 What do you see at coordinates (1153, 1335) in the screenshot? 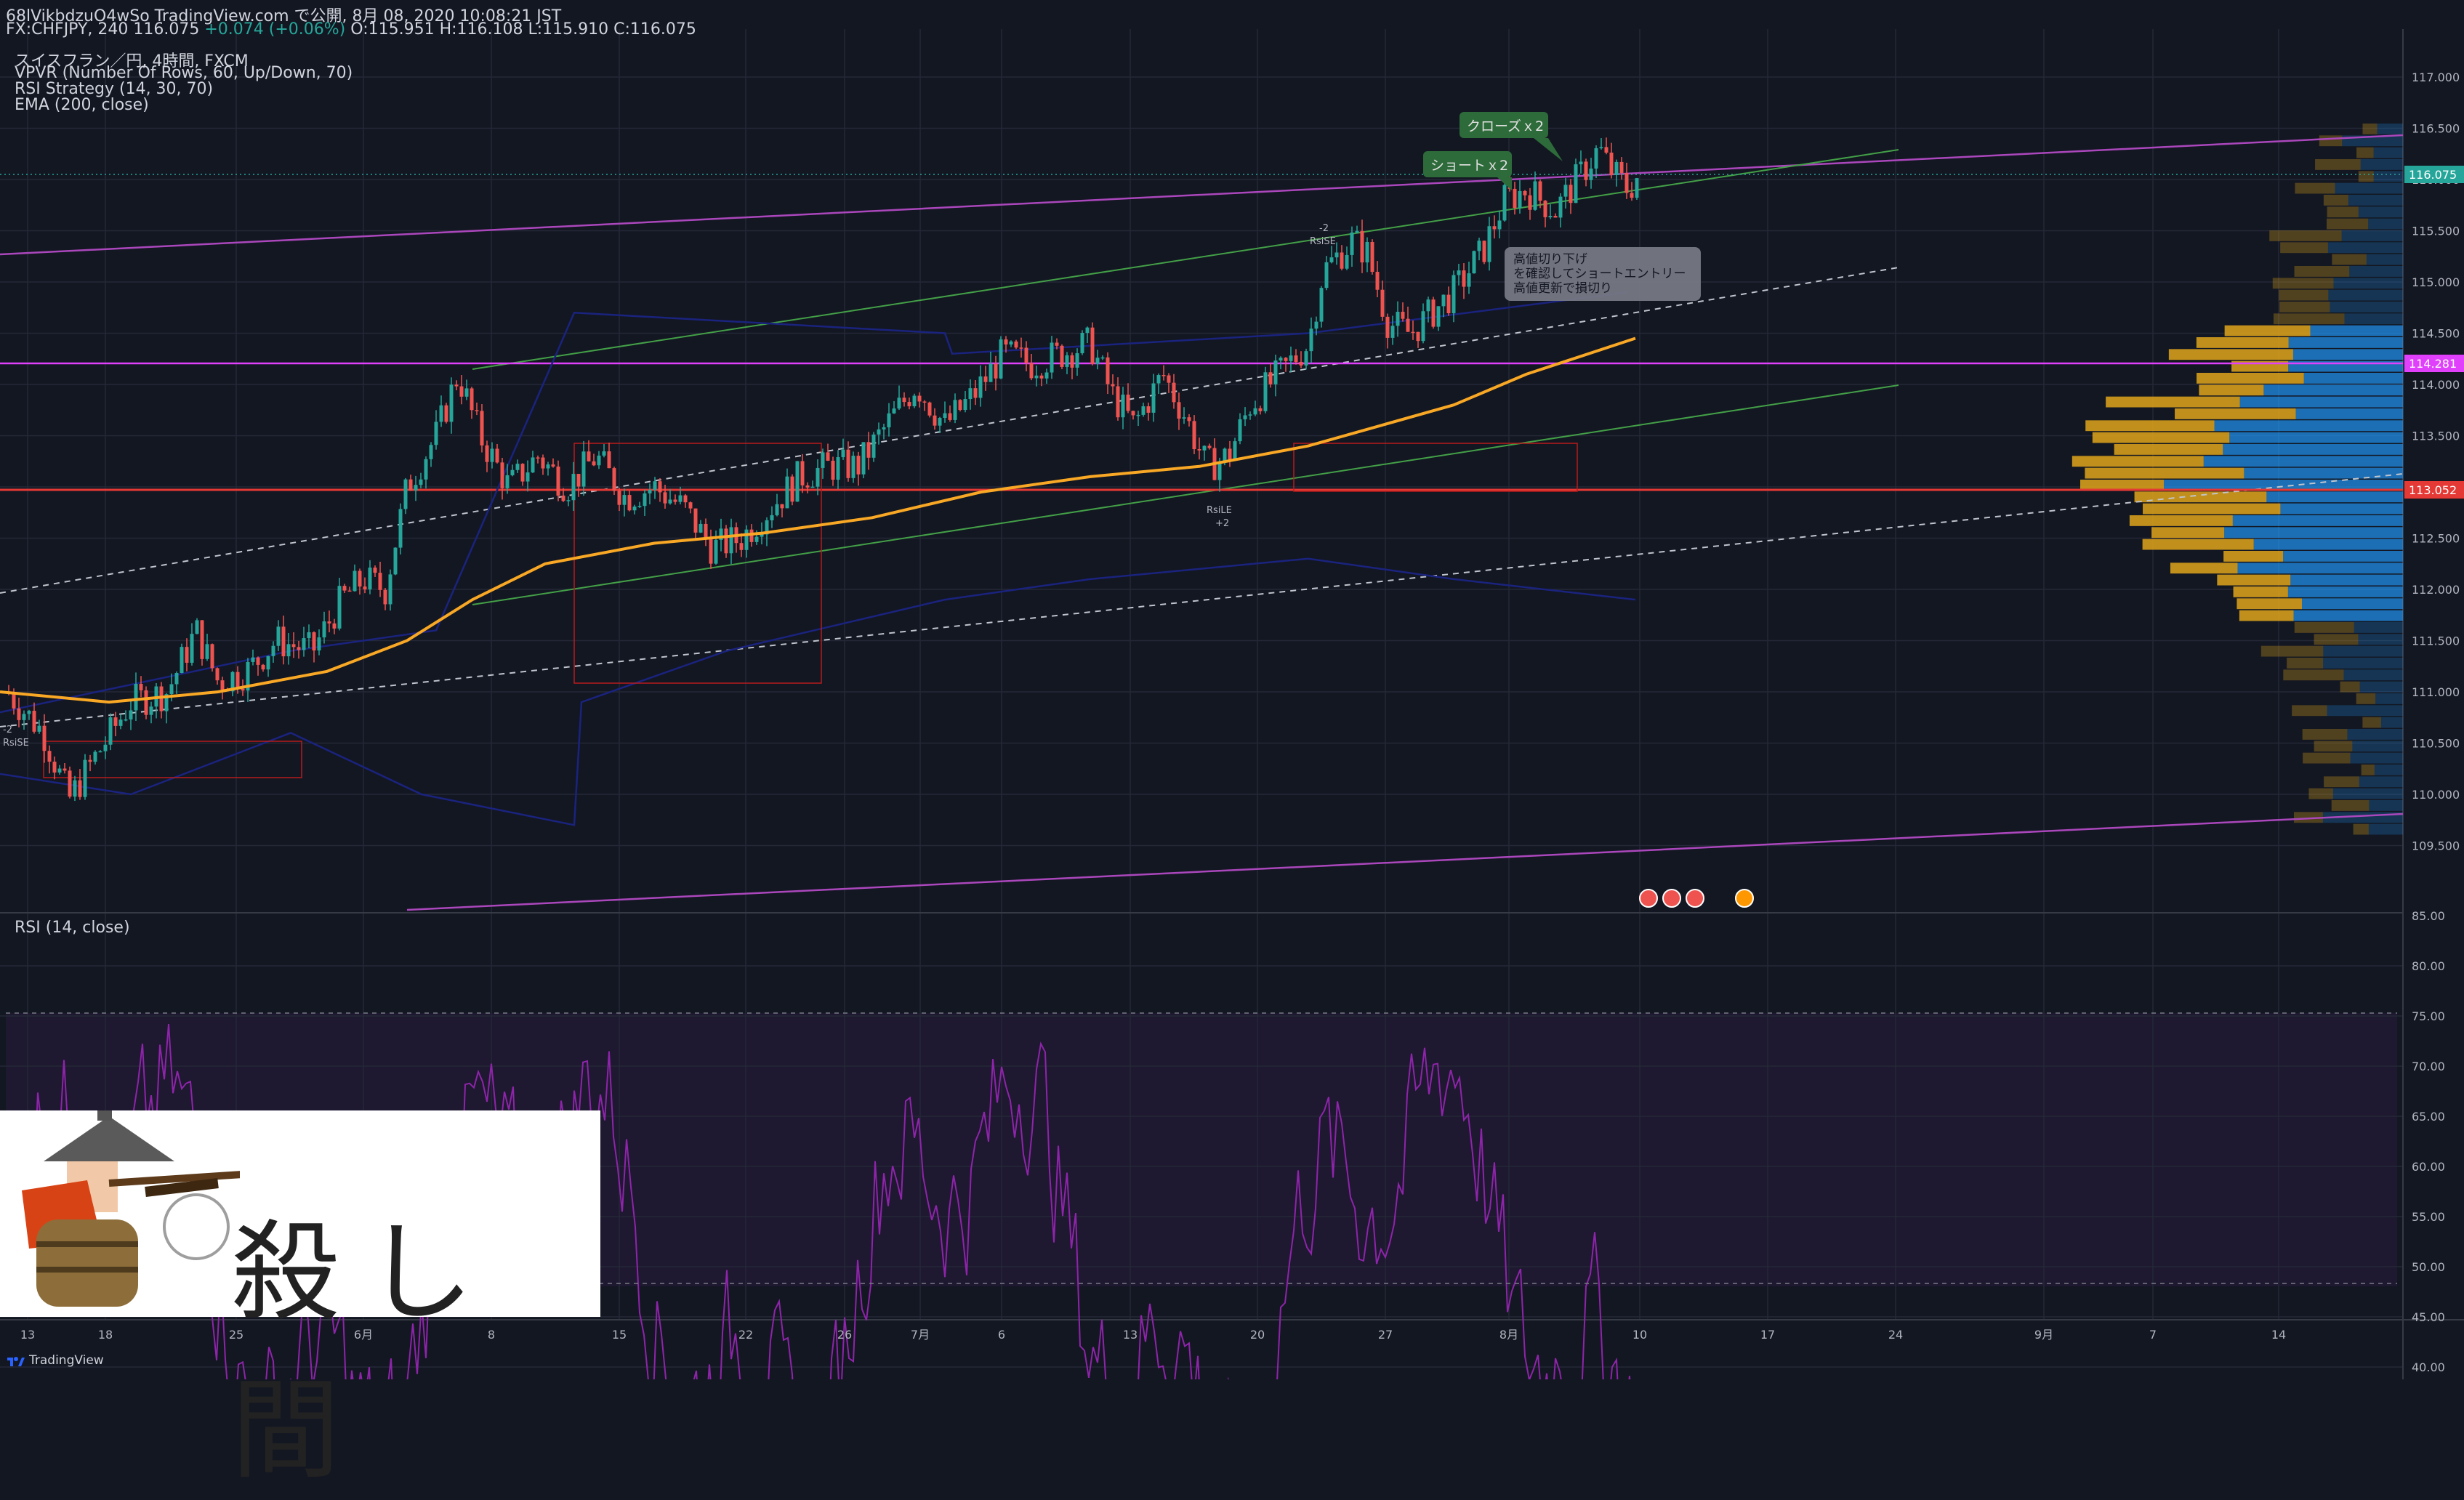
I see `time-axis: 13 18 25 6月 8 15 22 26 7月 6 13 20 27 8月 10 17 24 9月 7 14` at bounding box center [1153, 1335].